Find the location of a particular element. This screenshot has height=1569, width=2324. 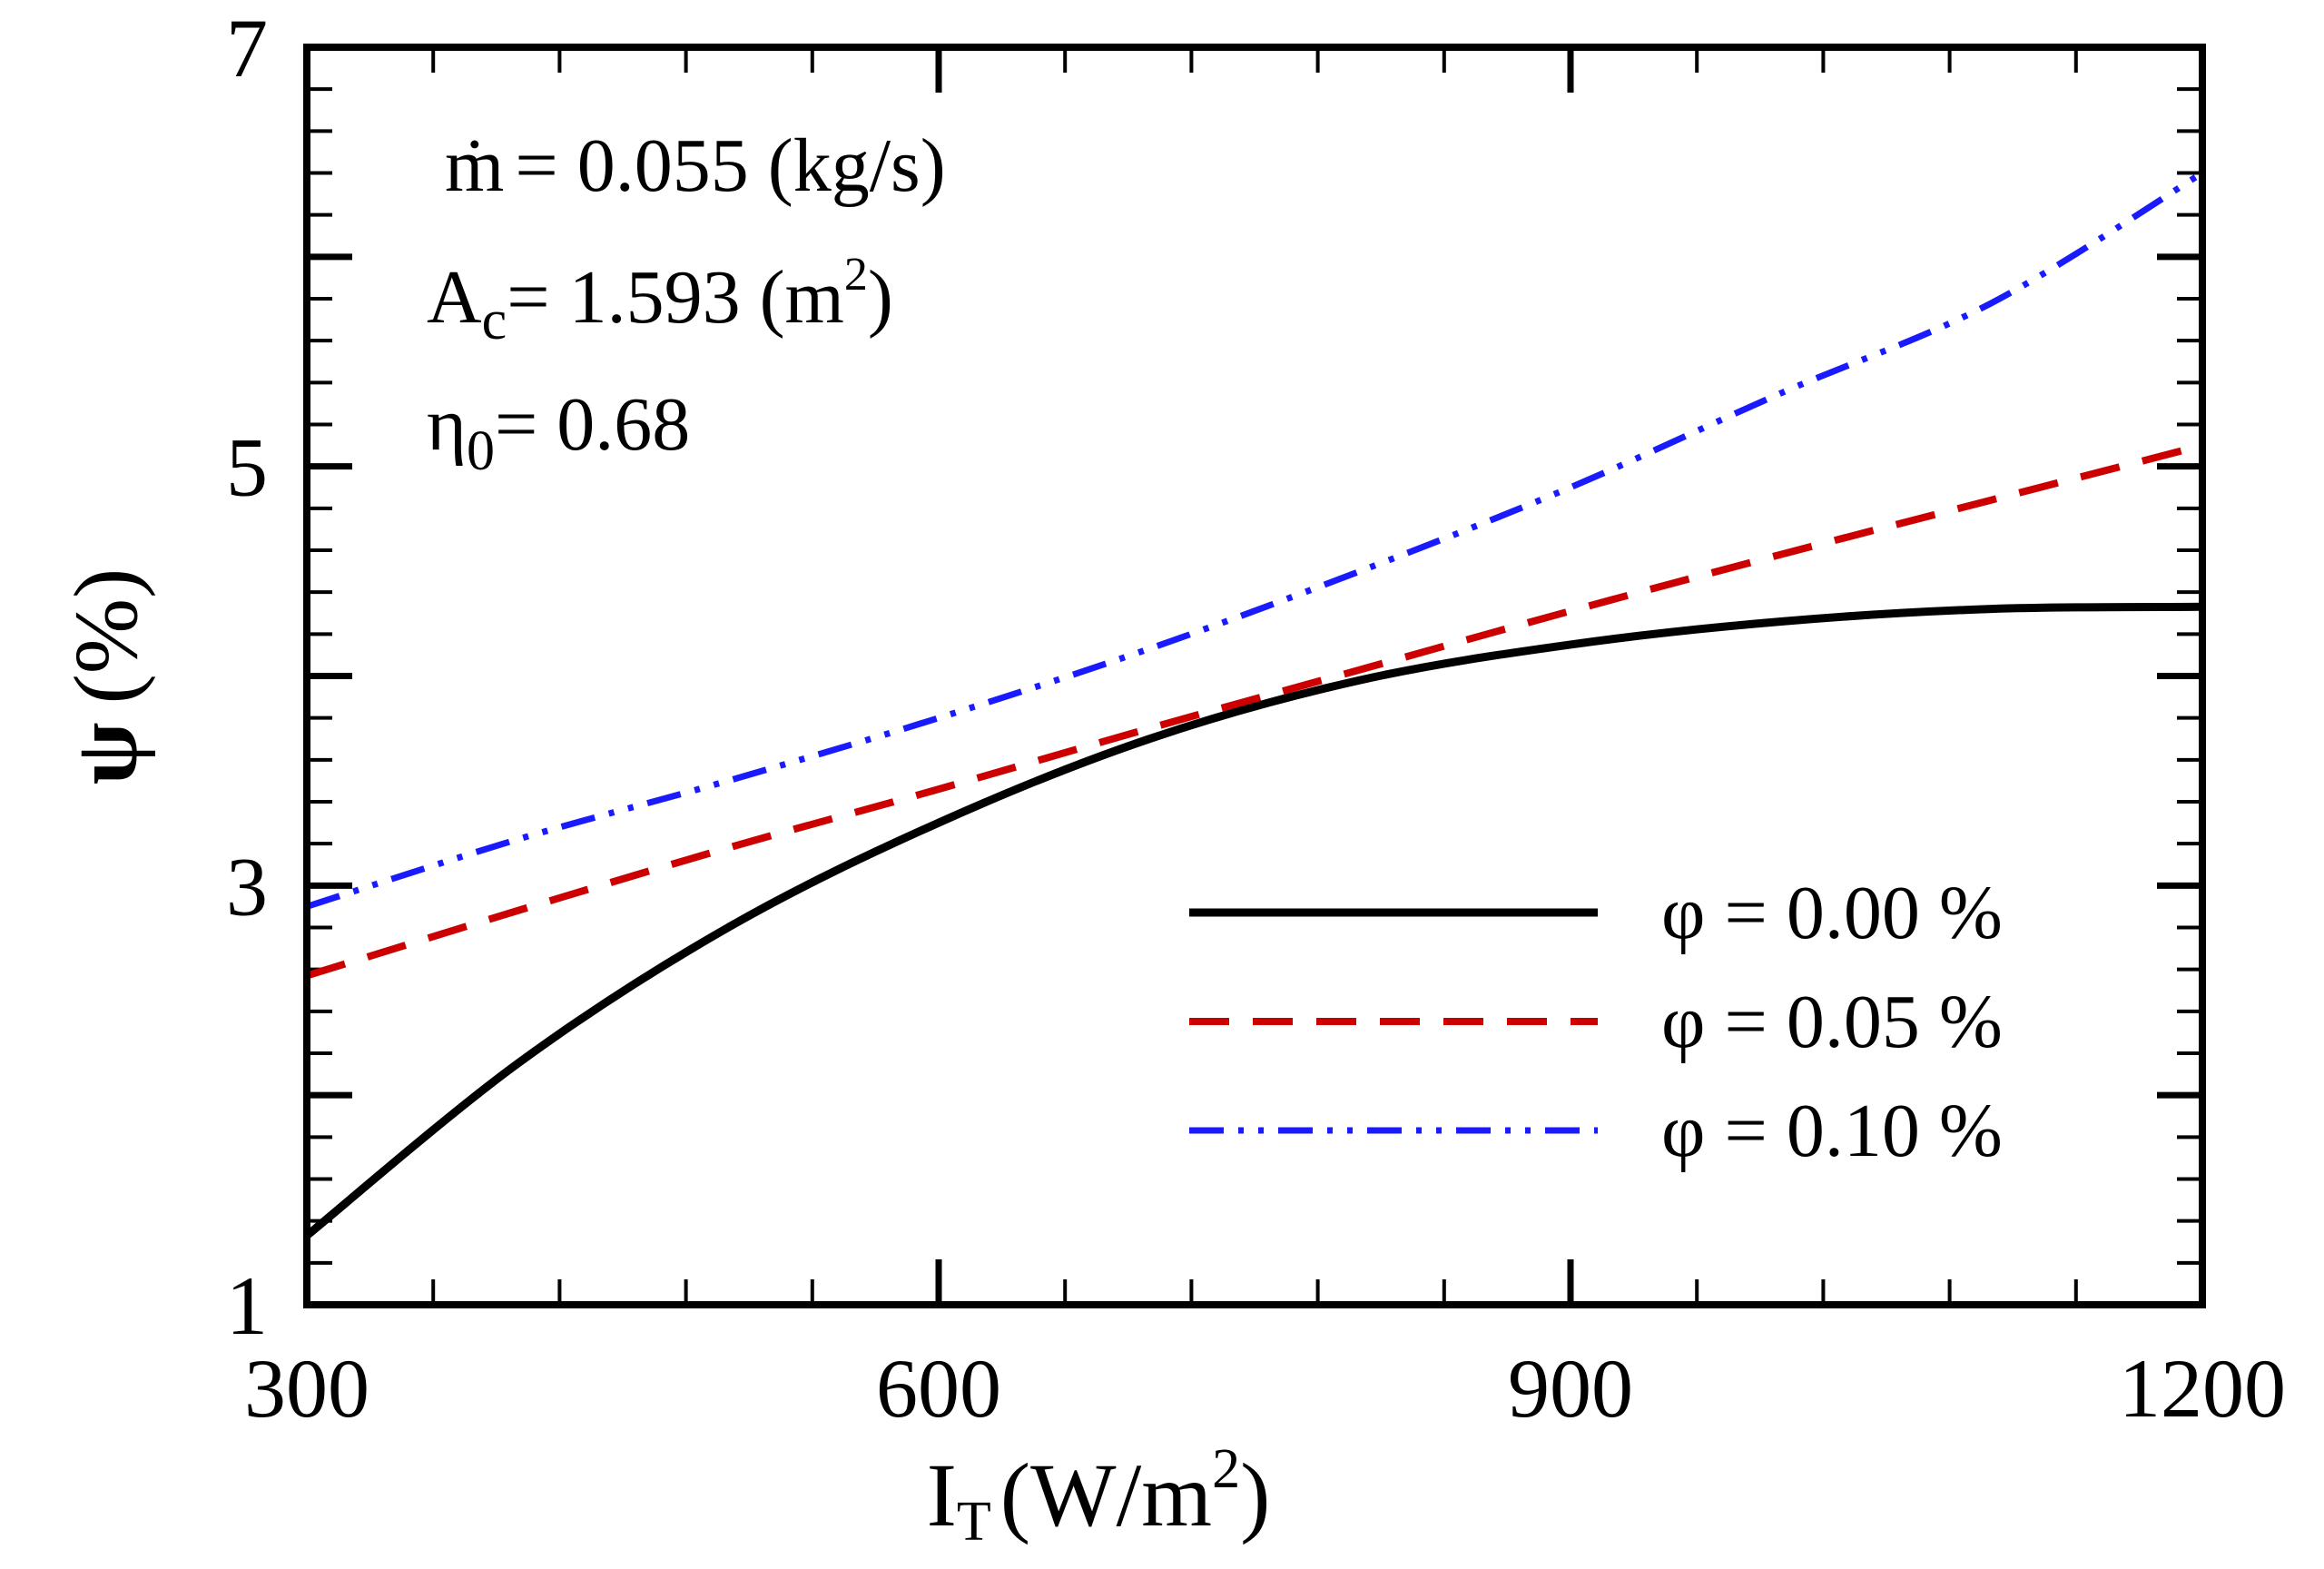

legend-label-2: φ = 0.10 % is located at coordinates (1832, 1131).